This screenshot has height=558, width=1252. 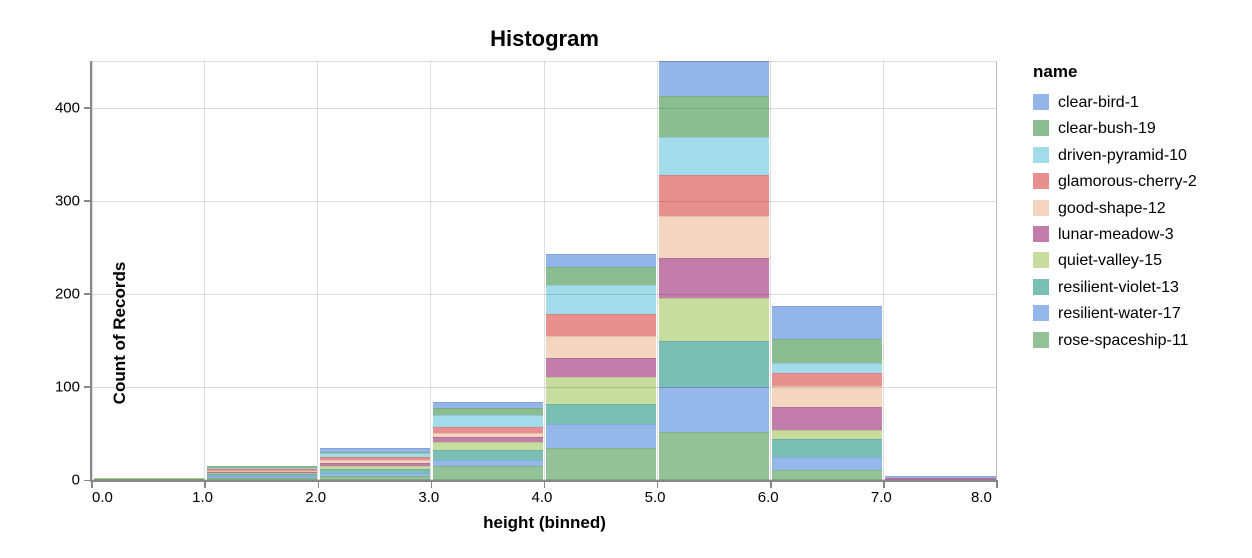 I want to click on bar-segment-resilient-water-17-bin6, so click(x=827, y=463).